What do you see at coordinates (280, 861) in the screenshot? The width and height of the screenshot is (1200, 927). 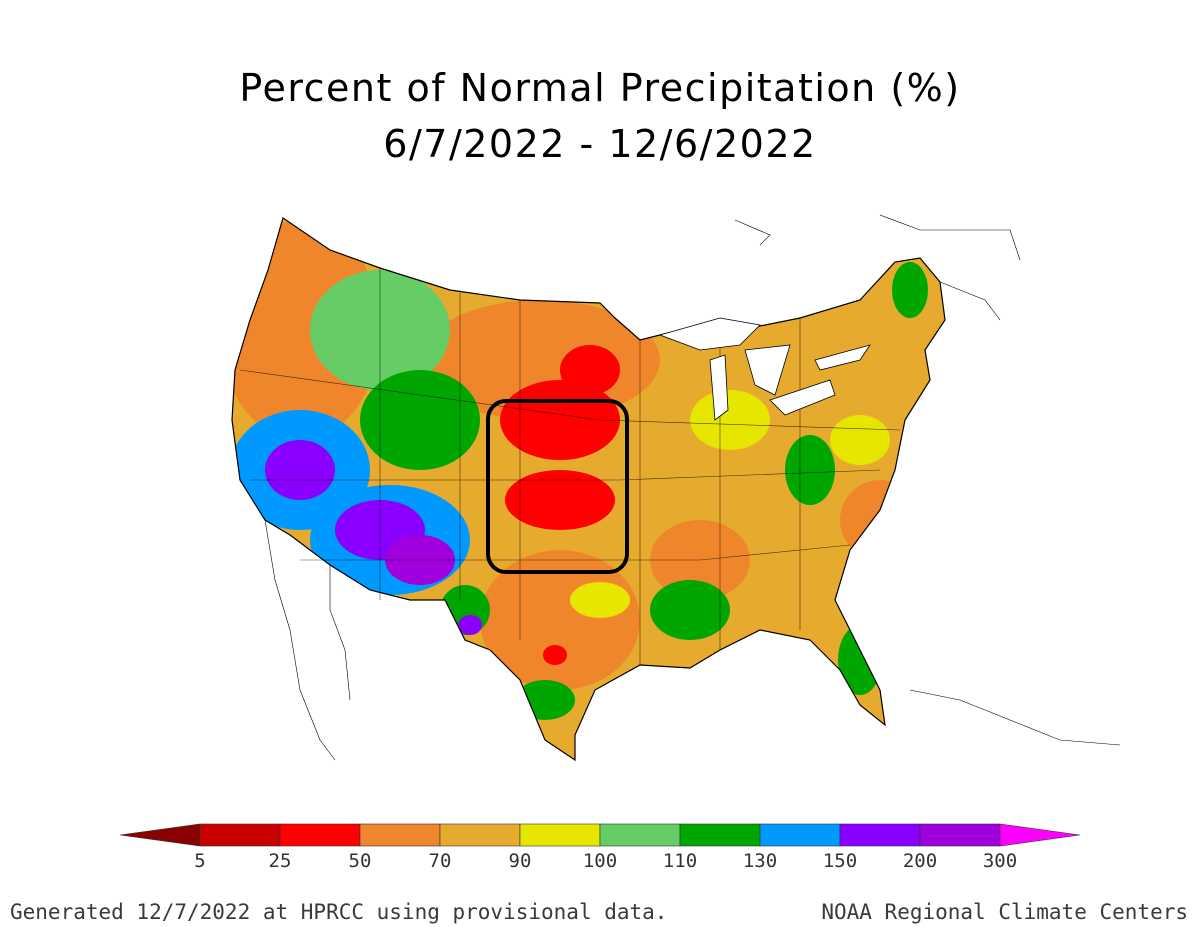 I see `legend-tick-label: 25` at bounding box center [280, 861].